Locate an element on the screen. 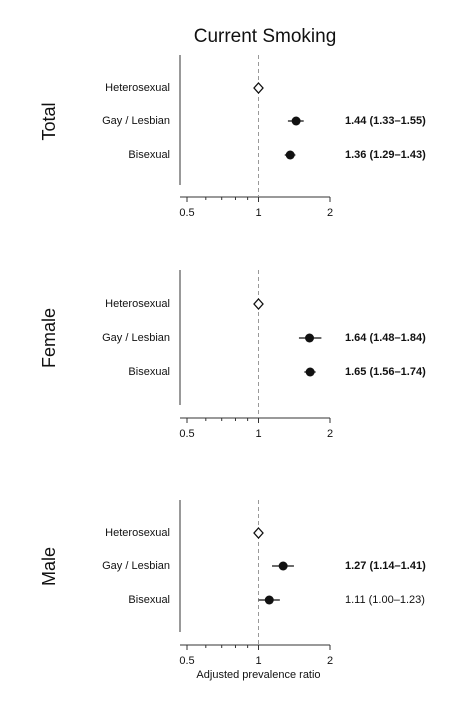 This screenshot has width=474, height=711. panel-label: Total is located at coordinates (49, 121).